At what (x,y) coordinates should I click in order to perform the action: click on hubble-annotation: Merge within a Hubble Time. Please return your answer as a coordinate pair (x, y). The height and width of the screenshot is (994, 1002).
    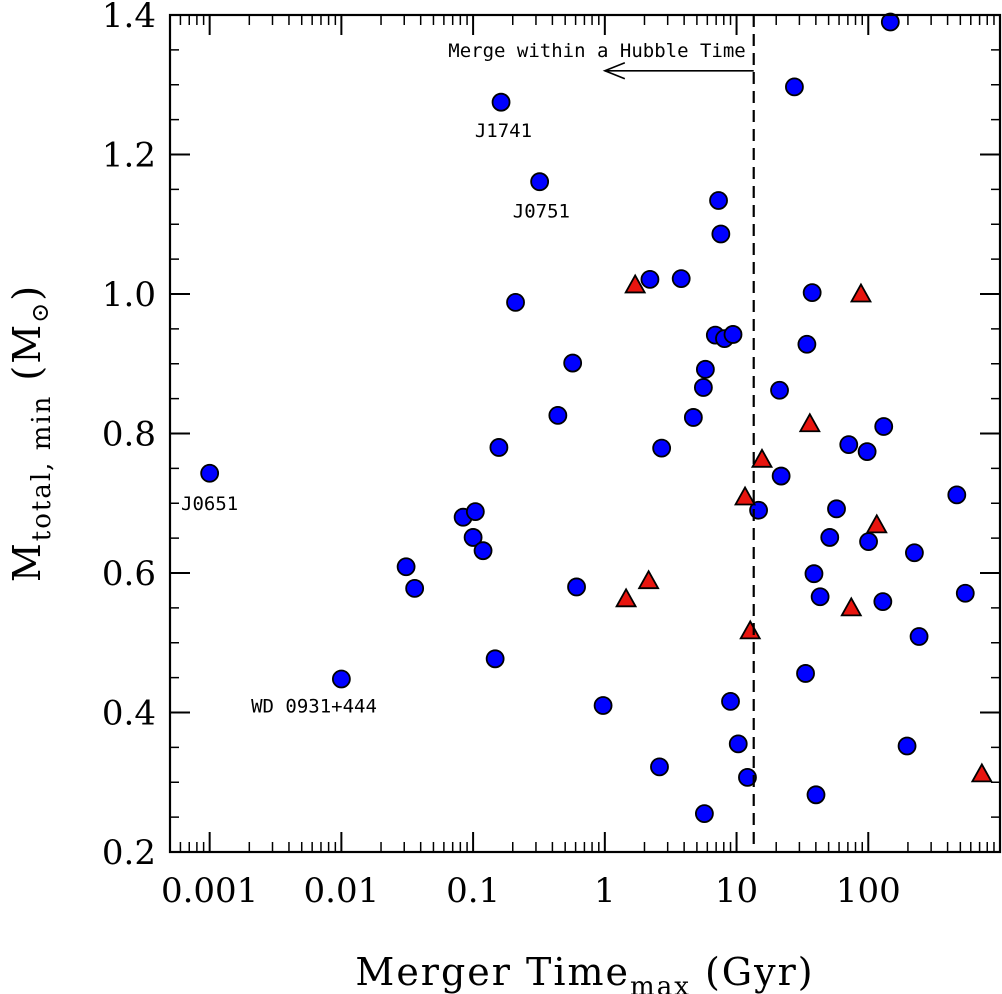
    Looking at the image, I should click on (596, 51).